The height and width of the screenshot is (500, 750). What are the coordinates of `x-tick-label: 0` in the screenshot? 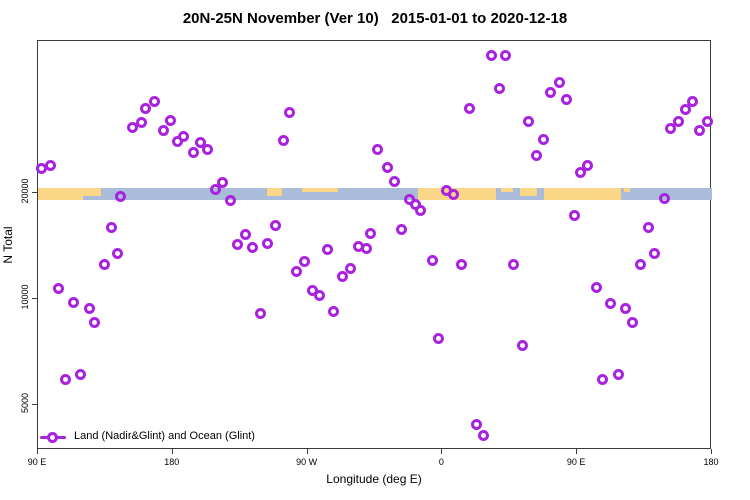 It's located at (441, 462).